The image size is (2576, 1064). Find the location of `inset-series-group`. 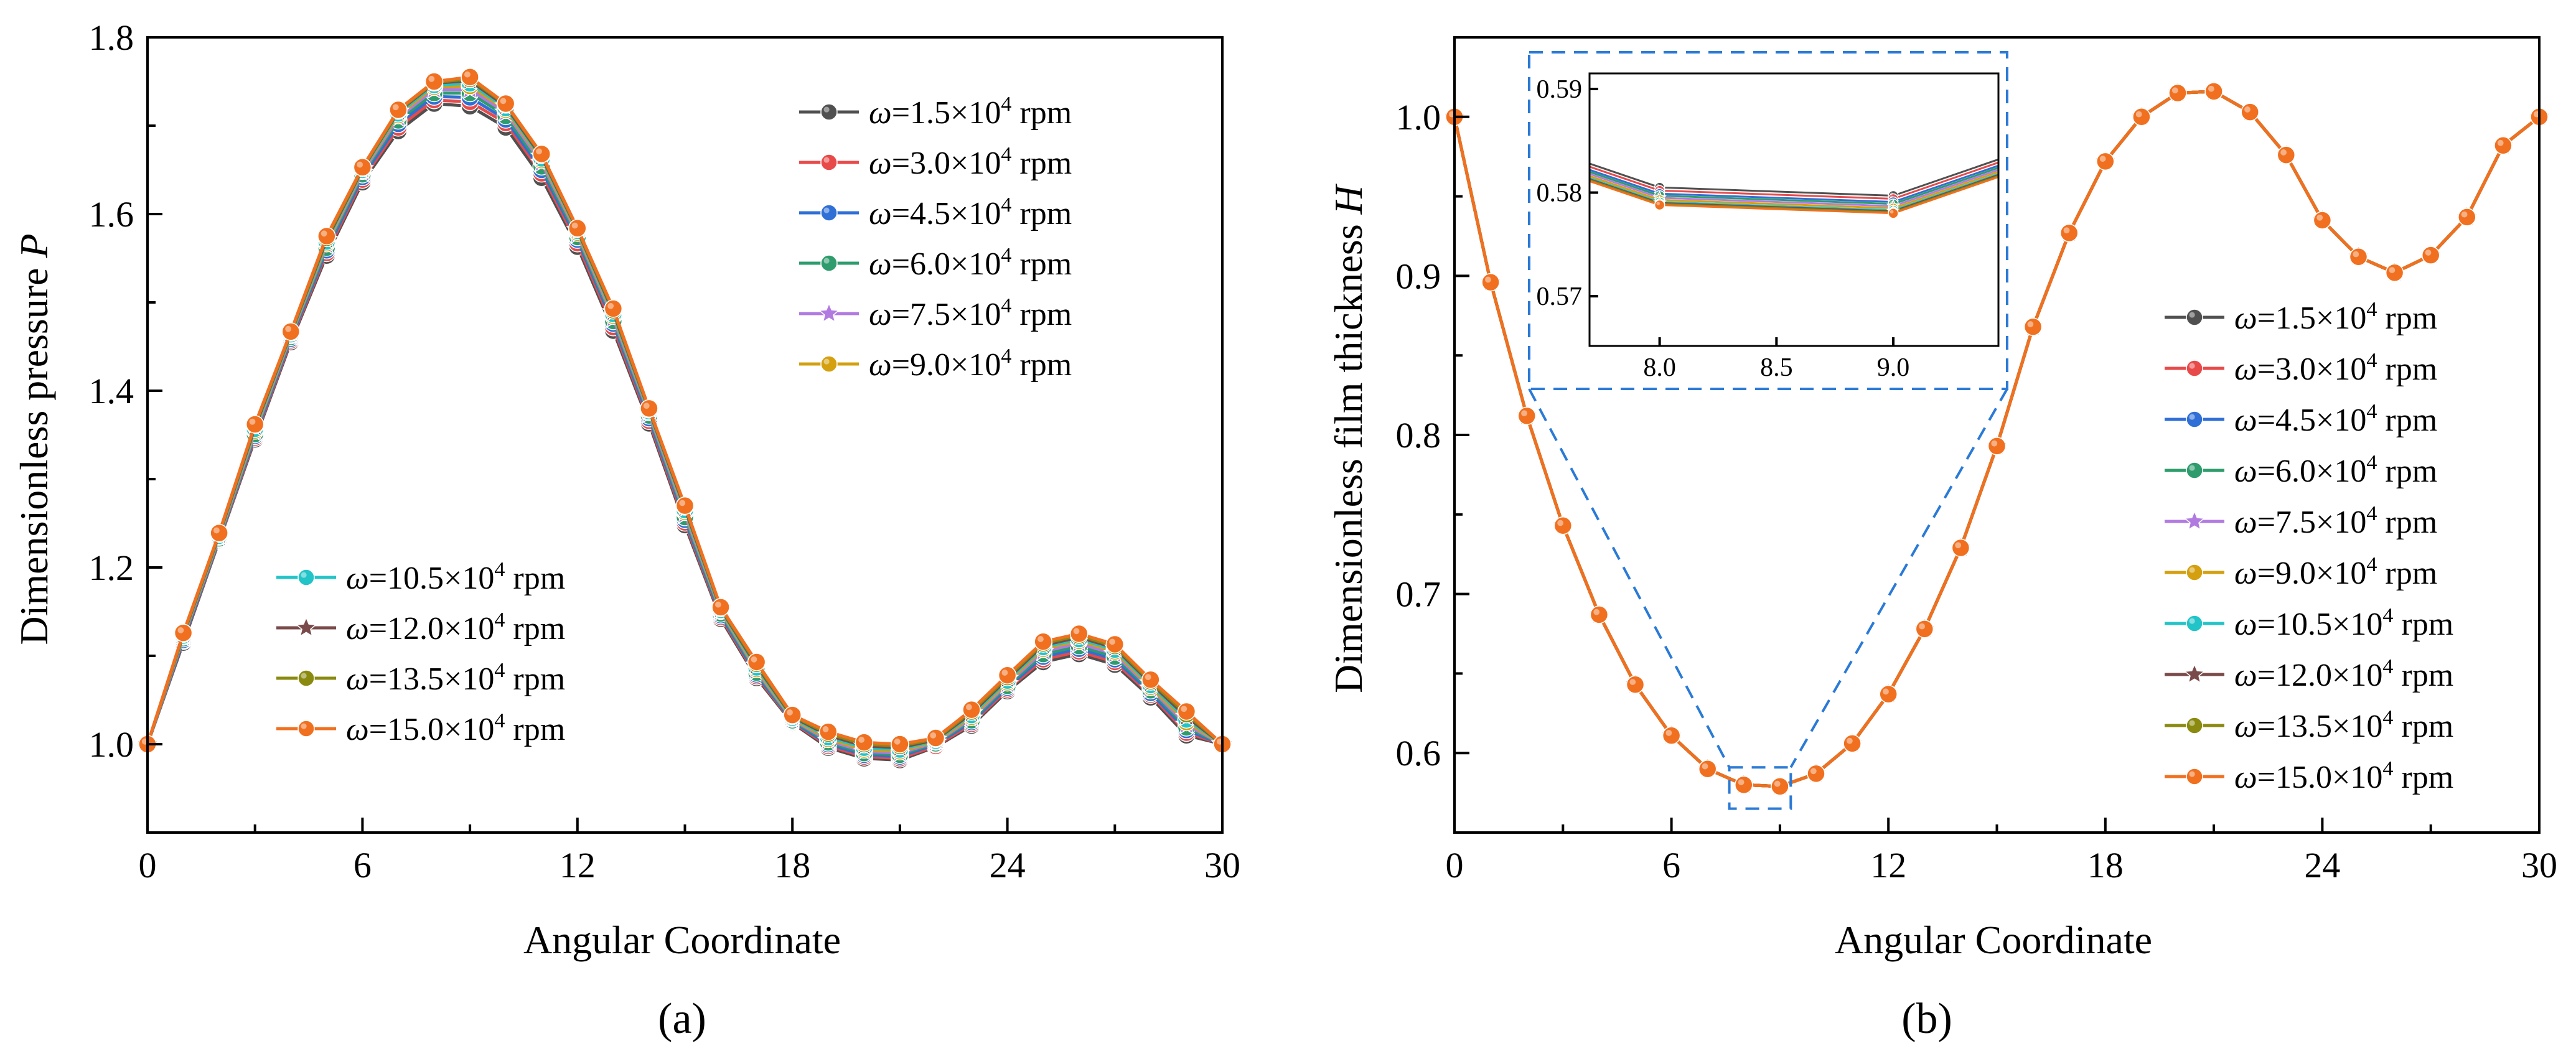

inset-series-group is located at coordinates (1794, 188).